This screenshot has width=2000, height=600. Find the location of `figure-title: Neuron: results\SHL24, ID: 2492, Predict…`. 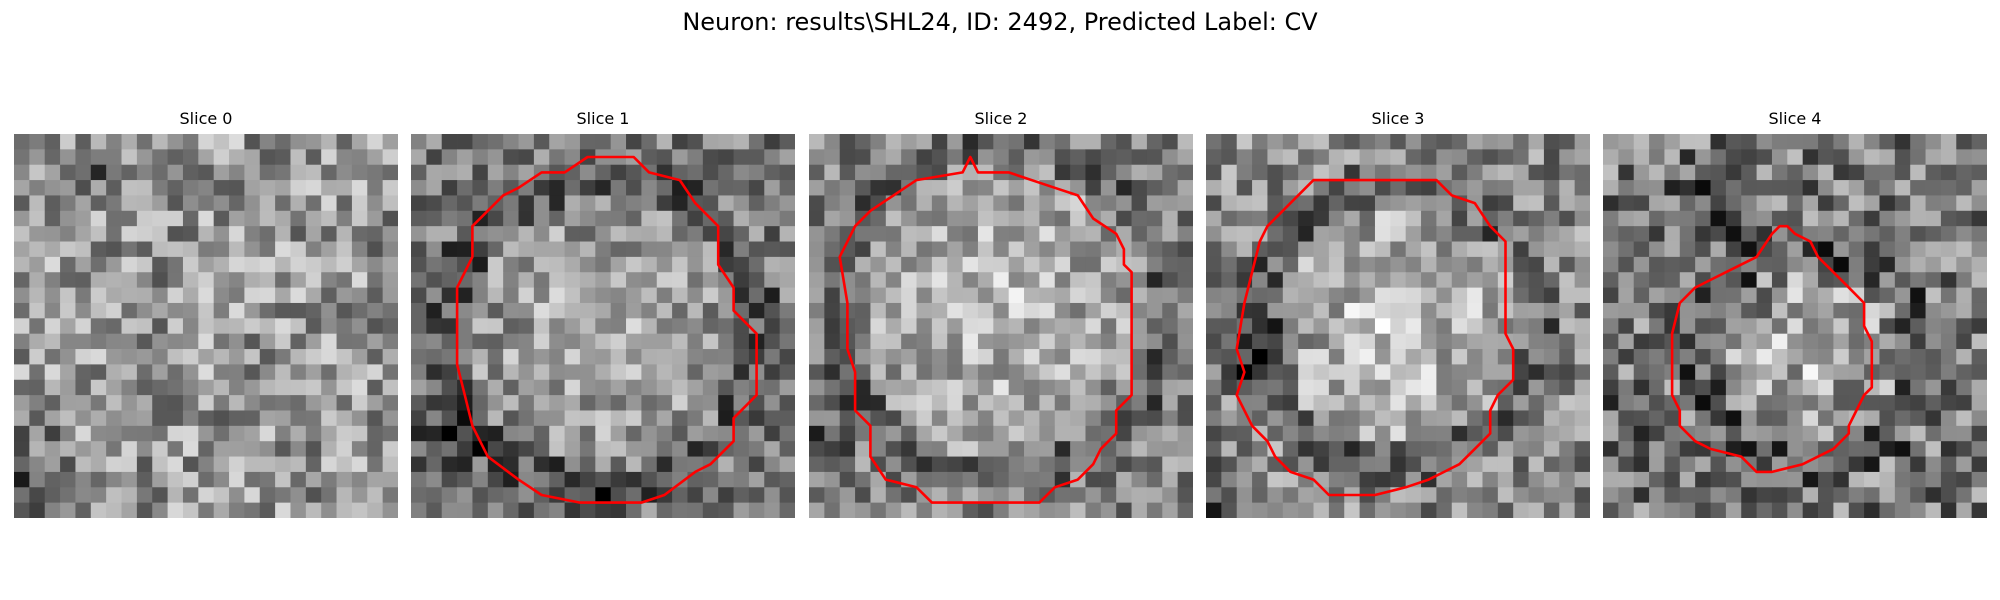

figure-title: Neuron: results\SHL24, ID: 2492, Predict… is located at coordinates (1000, 22).